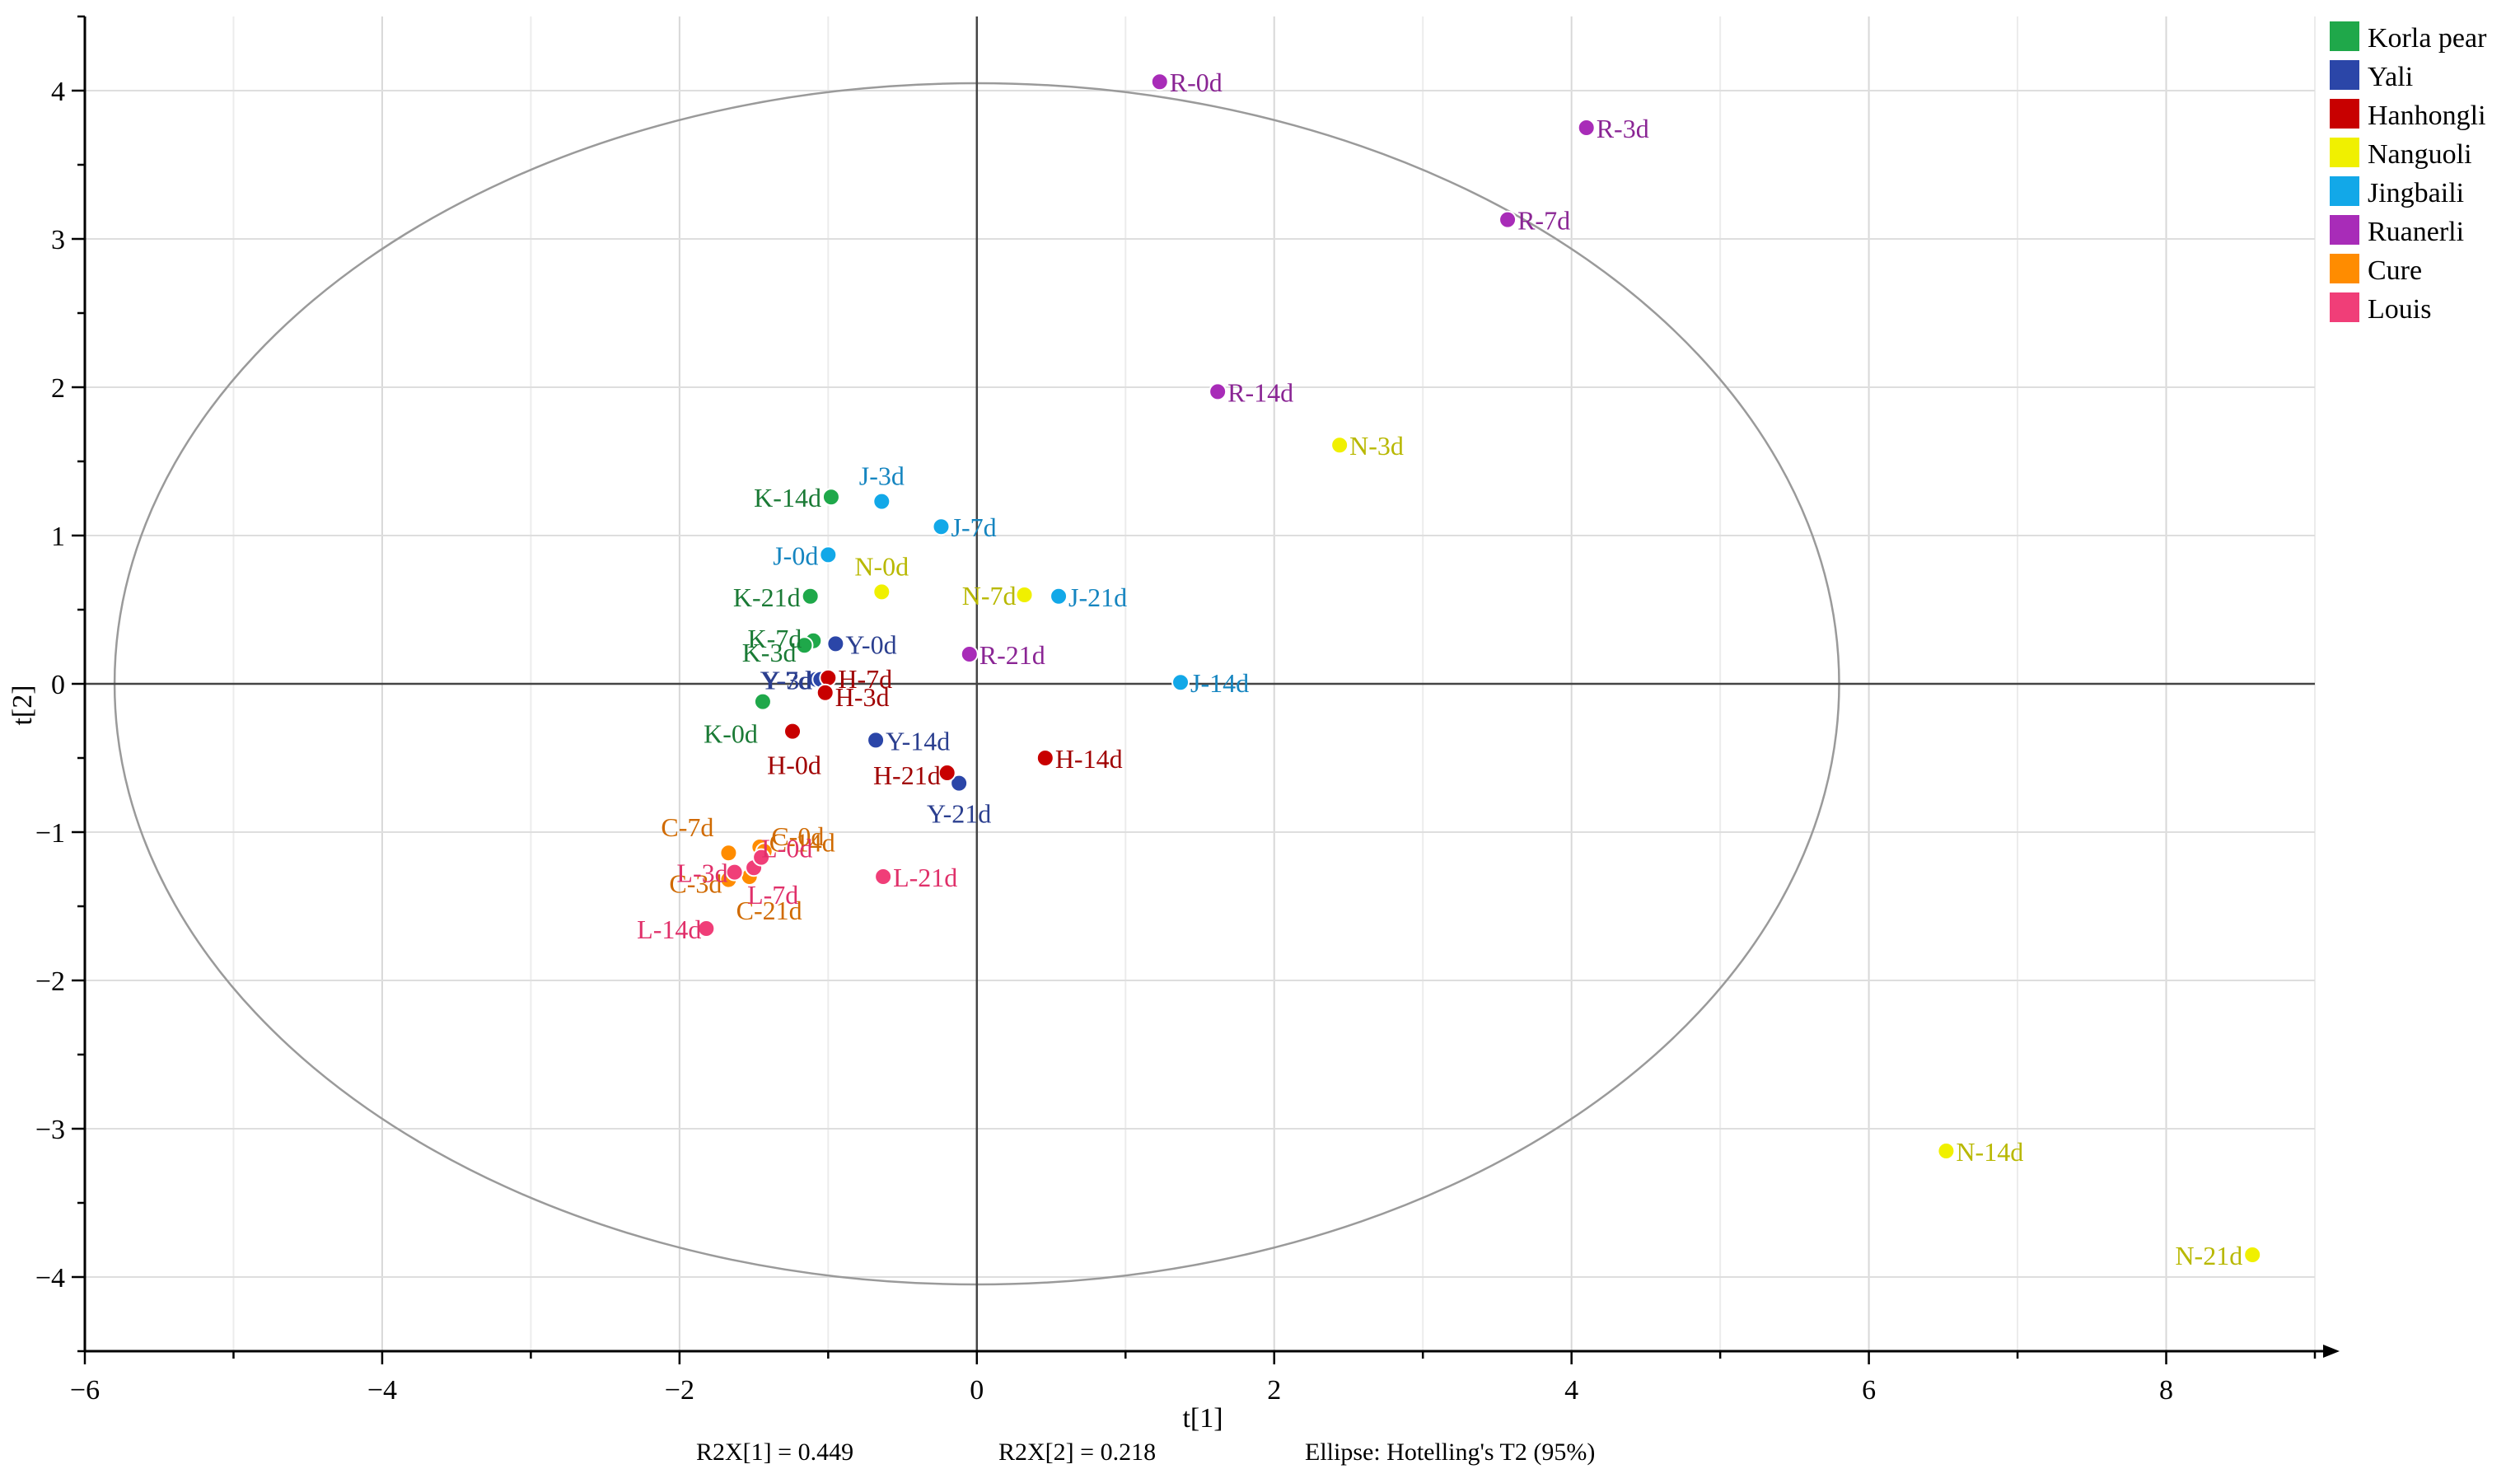 Image resolution: width=2520 pixels, height=1483 pixels. I want to click on point-label: L-21d, so click(925, 877).